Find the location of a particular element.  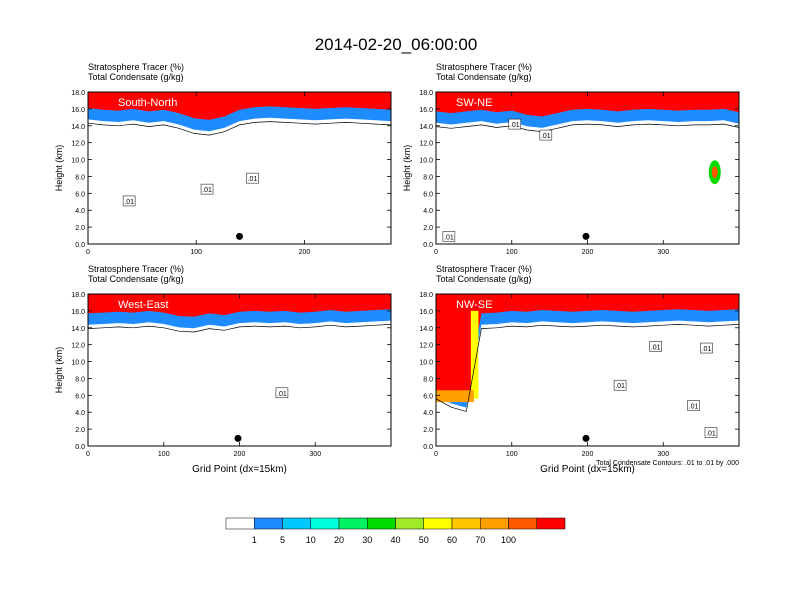

colorbar: 1 5 10 20 30 40 50 60 70 100 is located at coordinates (395, 531).